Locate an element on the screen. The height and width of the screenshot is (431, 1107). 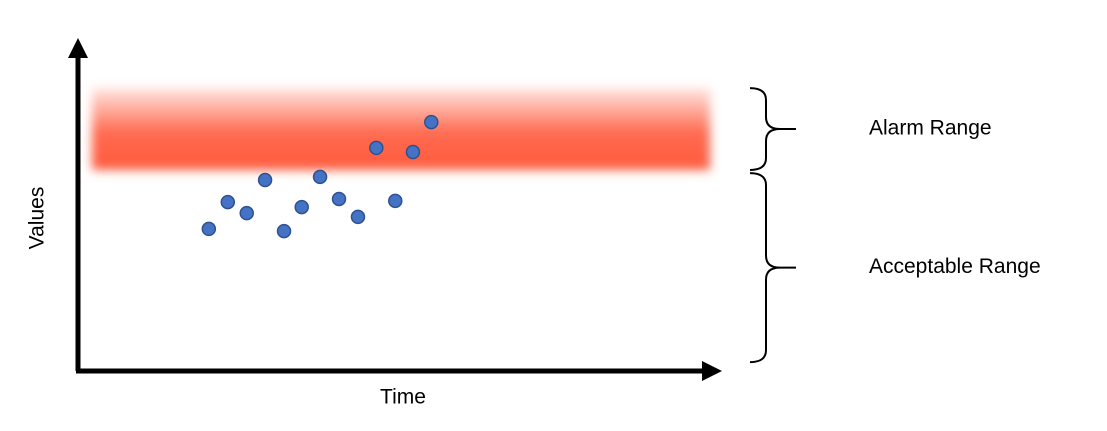
x-axis-label: Time is located at coordinates (403, 397).